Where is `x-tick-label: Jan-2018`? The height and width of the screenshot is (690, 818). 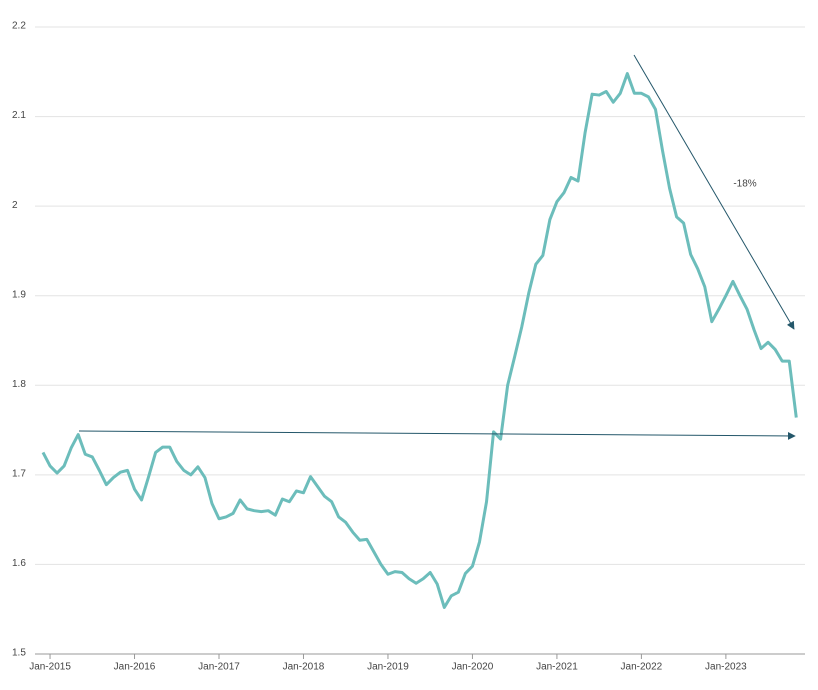 x-tick-label: Jan-2018 is located at coordinates (304, 667).